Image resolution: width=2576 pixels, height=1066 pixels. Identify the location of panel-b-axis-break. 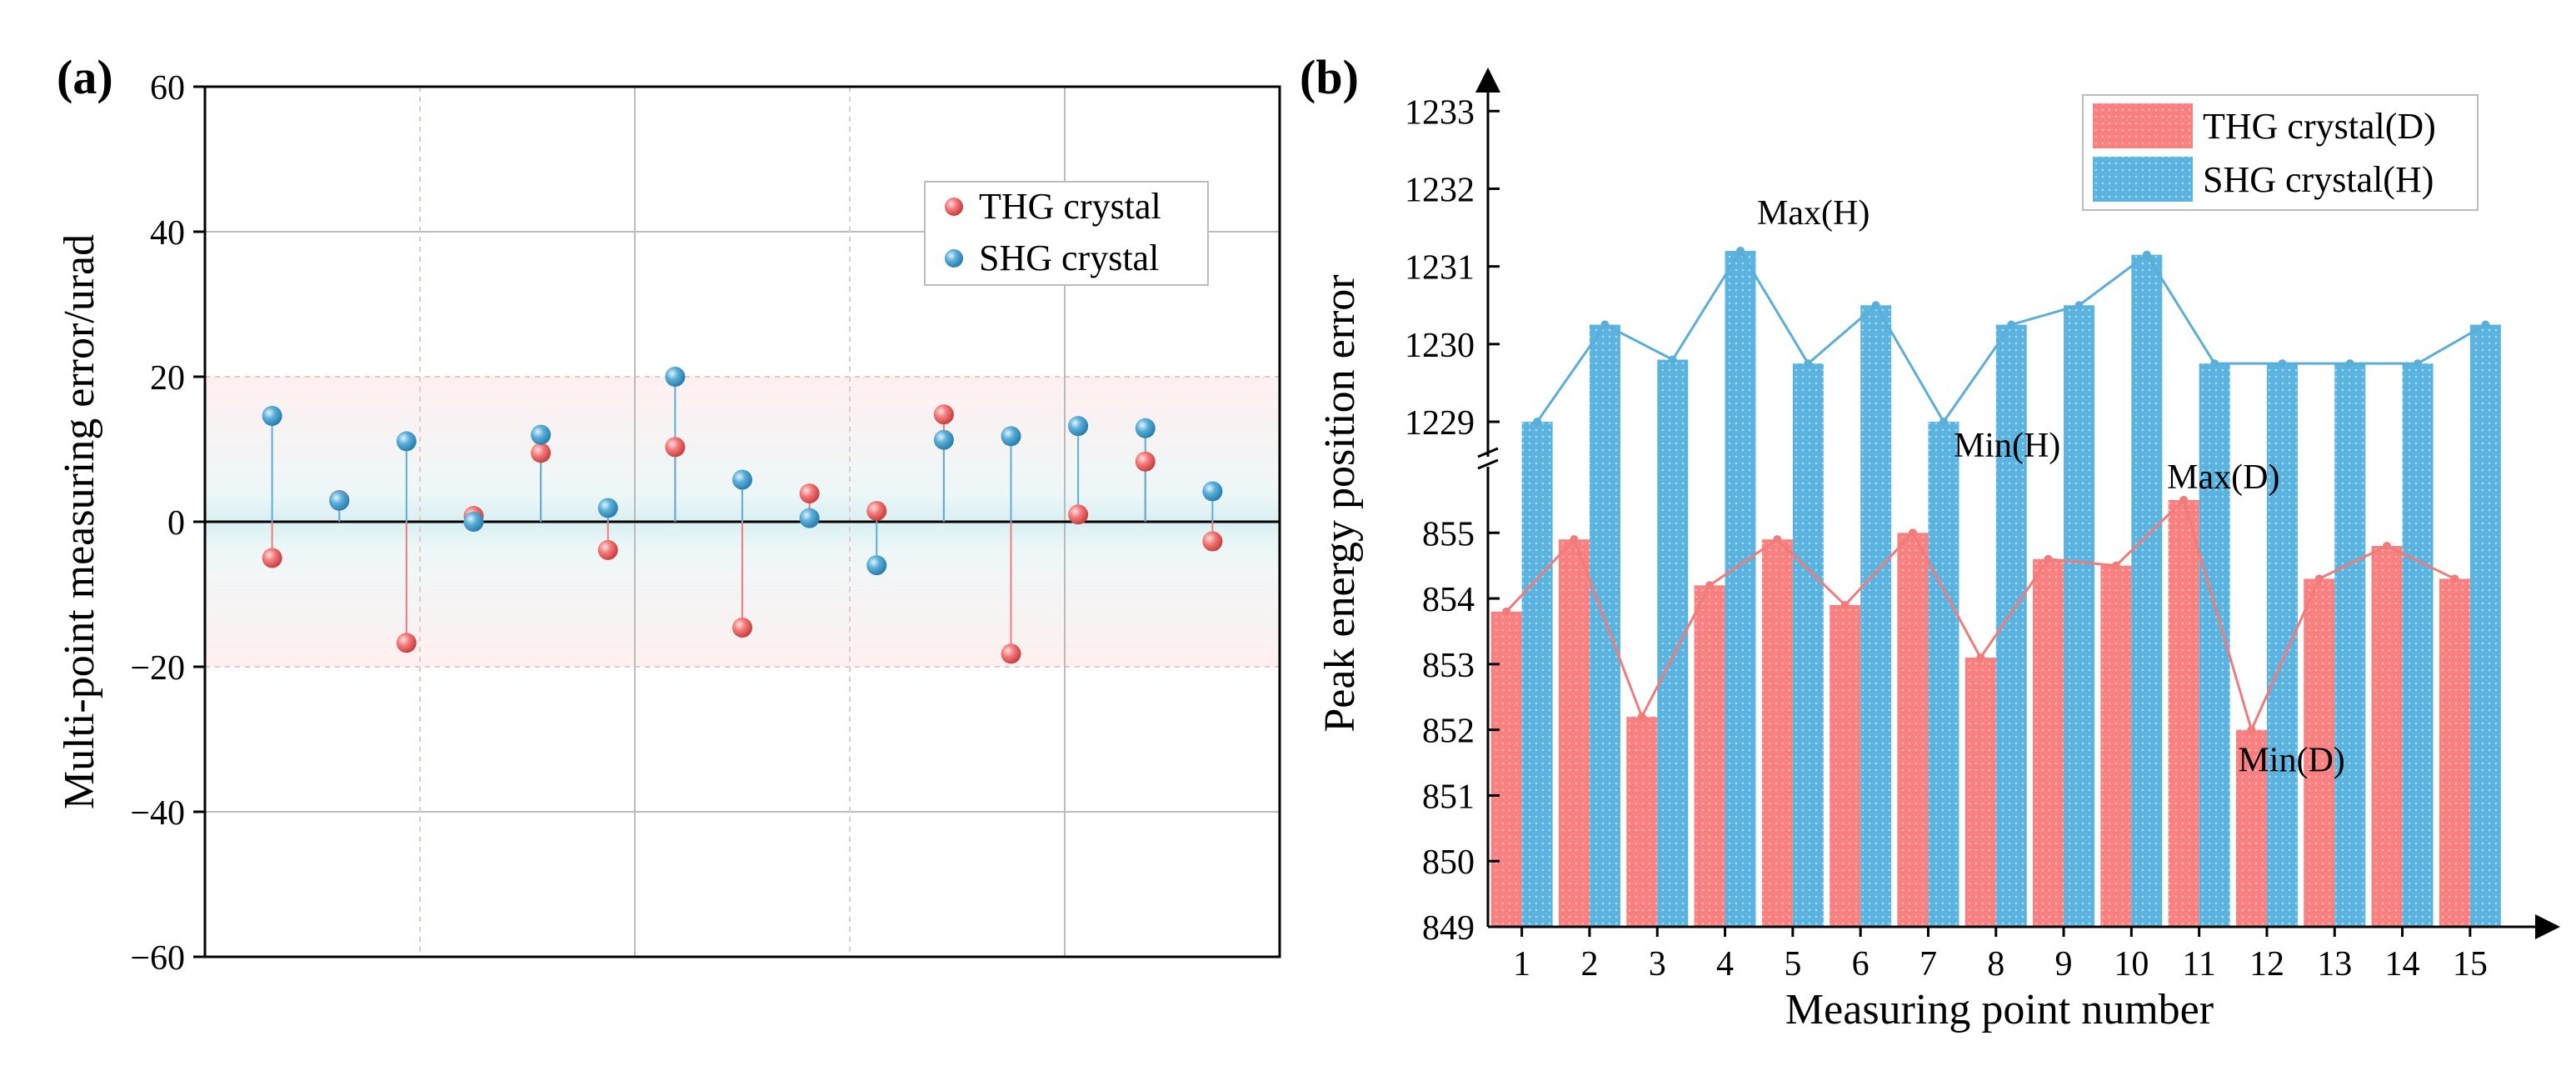
(1488, 458).